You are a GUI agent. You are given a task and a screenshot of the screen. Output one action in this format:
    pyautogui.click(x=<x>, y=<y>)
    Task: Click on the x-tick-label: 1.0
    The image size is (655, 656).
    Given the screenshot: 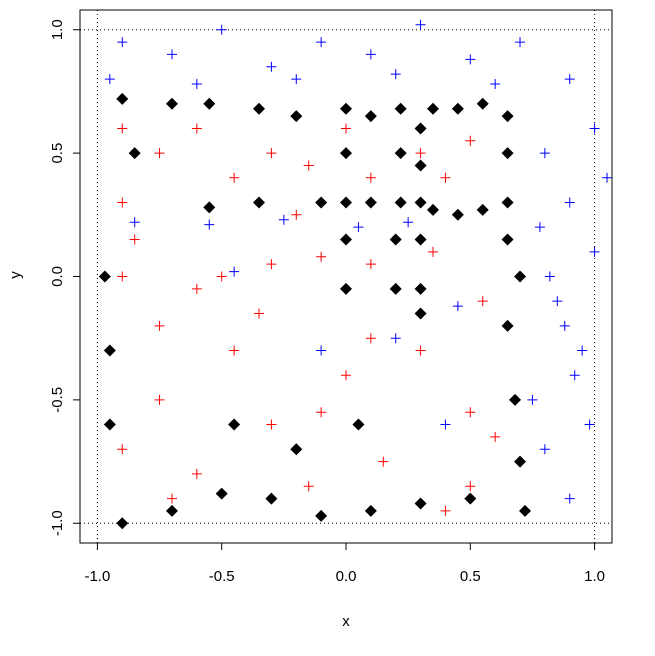 What is the action you would take?
    pyautogui.click(x=594, y=576)
    